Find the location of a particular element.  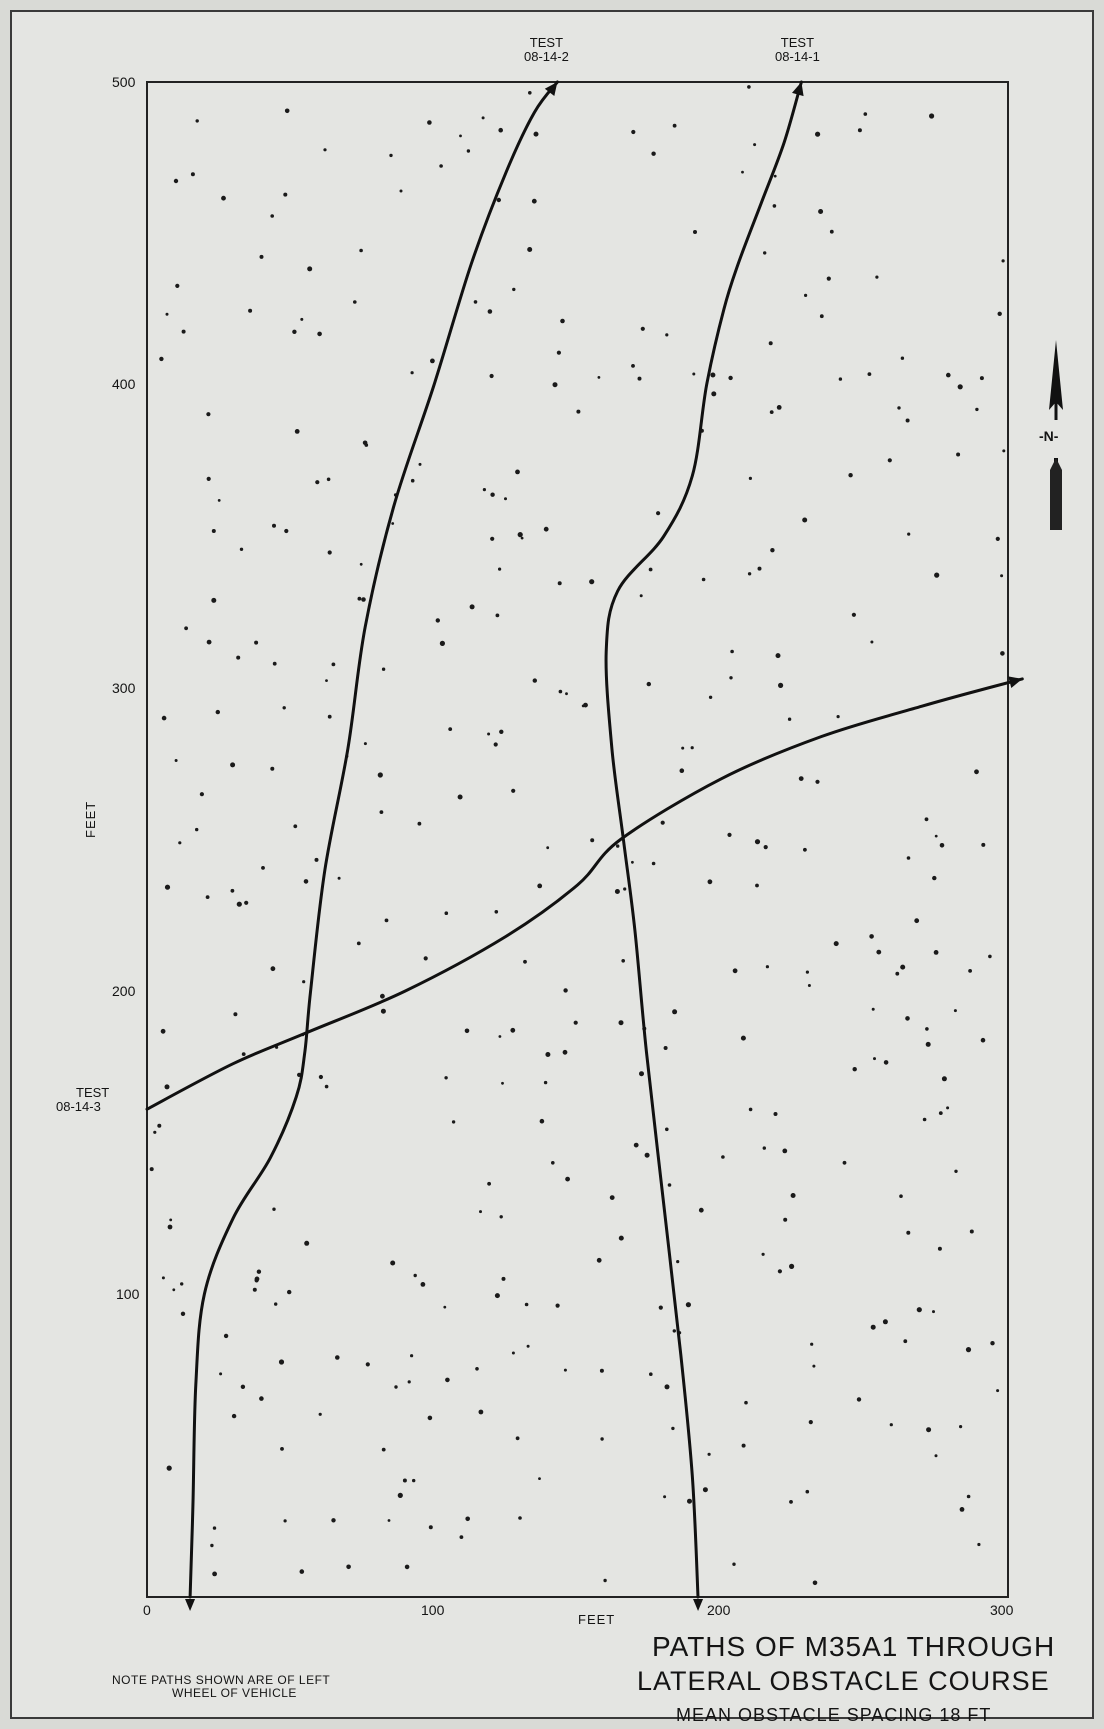

y-tick-label-200: 200 is located at coordinates (124, 991).